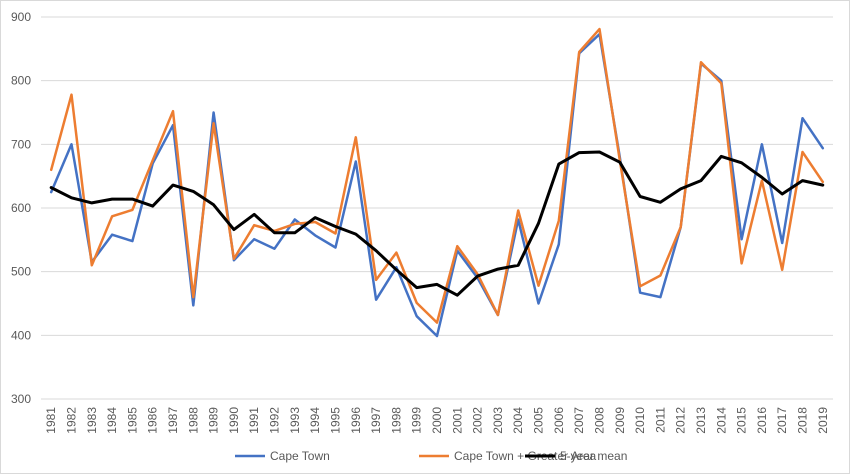 This screenshot has width=850, height=475. What do you see at coordinates (417, 420) in the screenshot?
I see `x-tick-label: 1999` at bounding box center [417, 420].